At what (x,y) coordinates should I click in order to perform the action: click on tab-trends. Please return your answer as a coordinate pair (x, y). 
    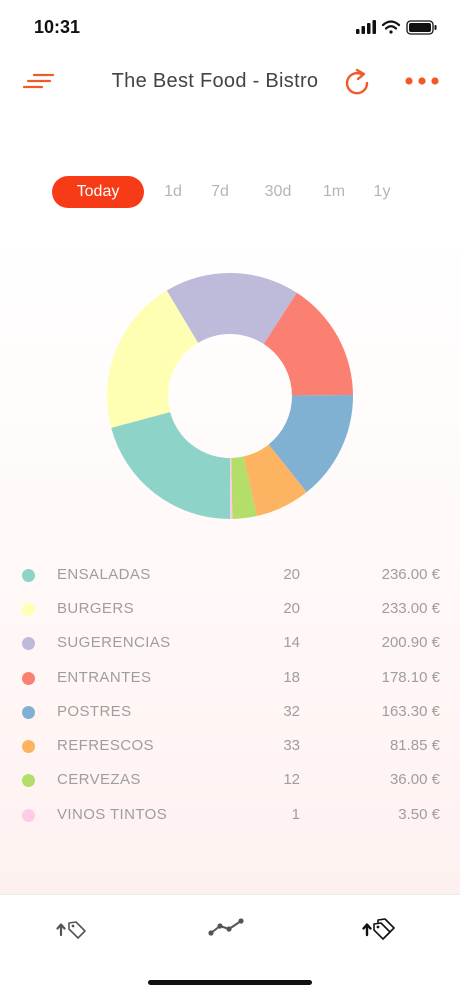
    Looking at the image, I should click on (226, 928).